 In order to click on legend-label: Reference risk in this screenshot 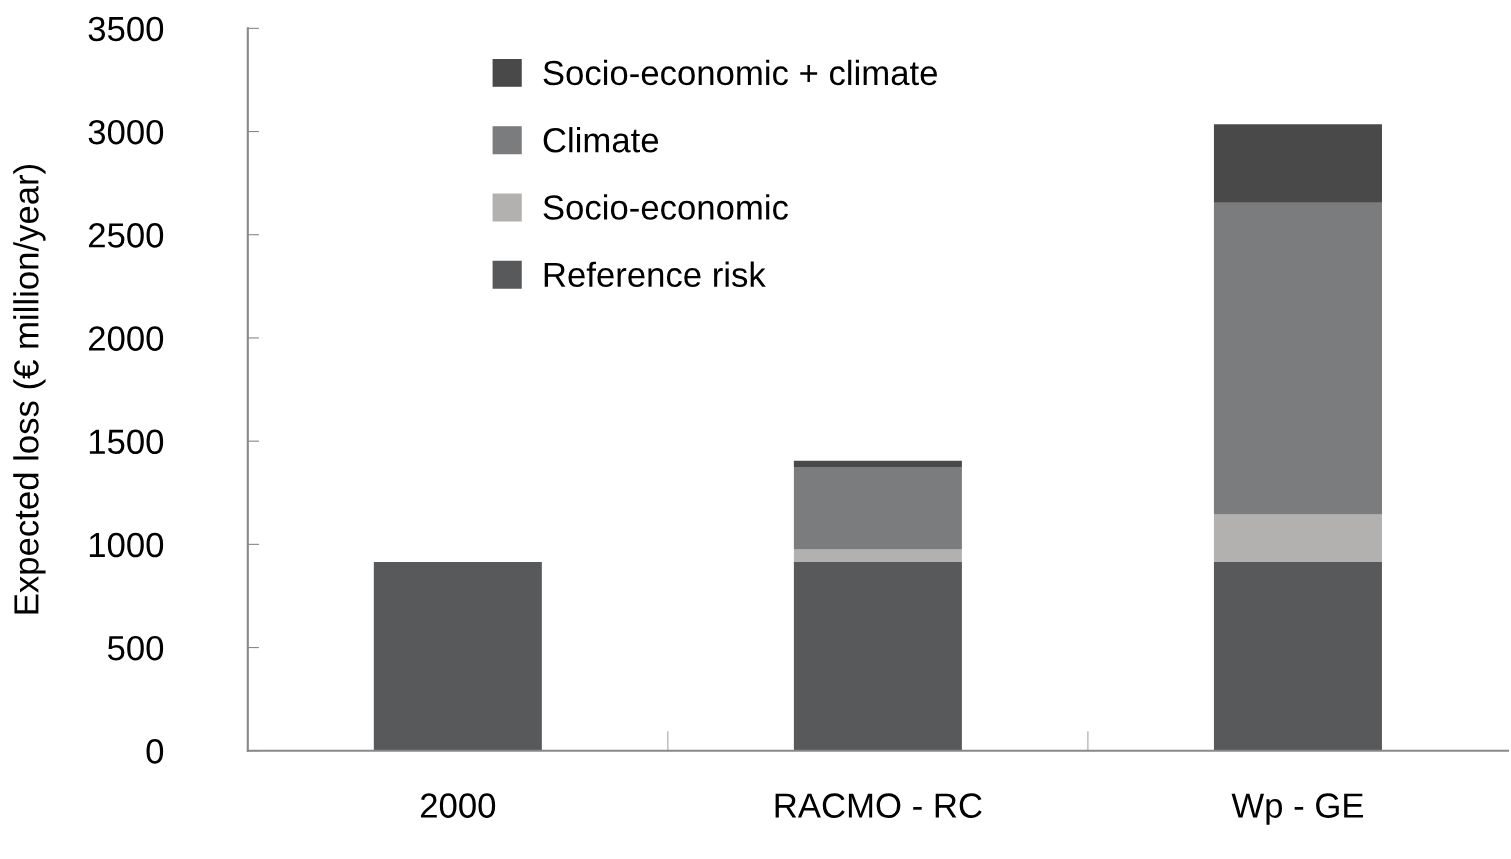, I will do `click(655, 274)`.